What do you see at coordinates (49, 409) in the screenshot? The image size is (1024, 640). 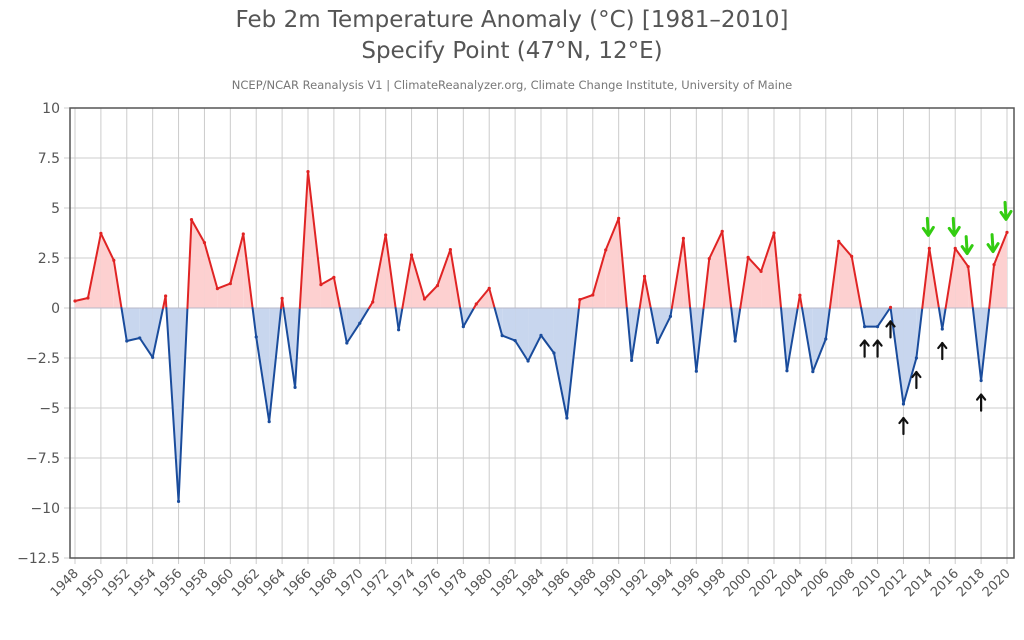 I see `y-tick-label: −5` at bounding box center [49, 409].